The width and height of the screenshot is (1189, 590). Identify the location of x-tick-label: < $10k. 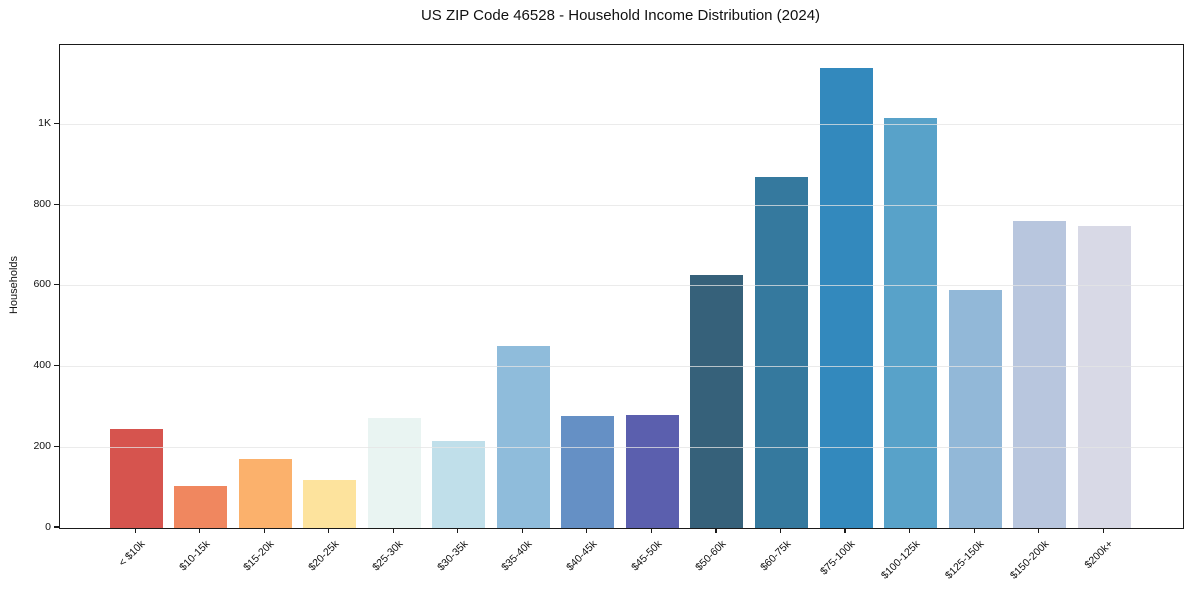
(132, 553).